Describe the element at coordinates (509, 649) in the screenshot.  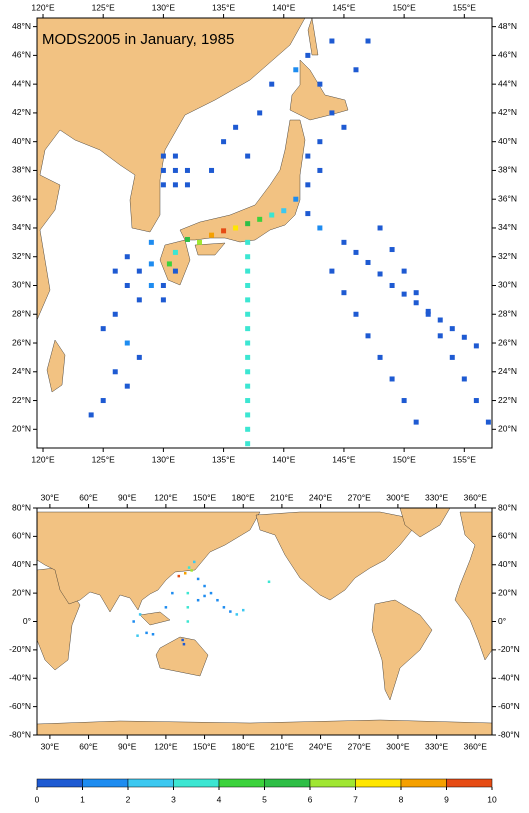
I see `lat-tick-label: -20°N` at that location.